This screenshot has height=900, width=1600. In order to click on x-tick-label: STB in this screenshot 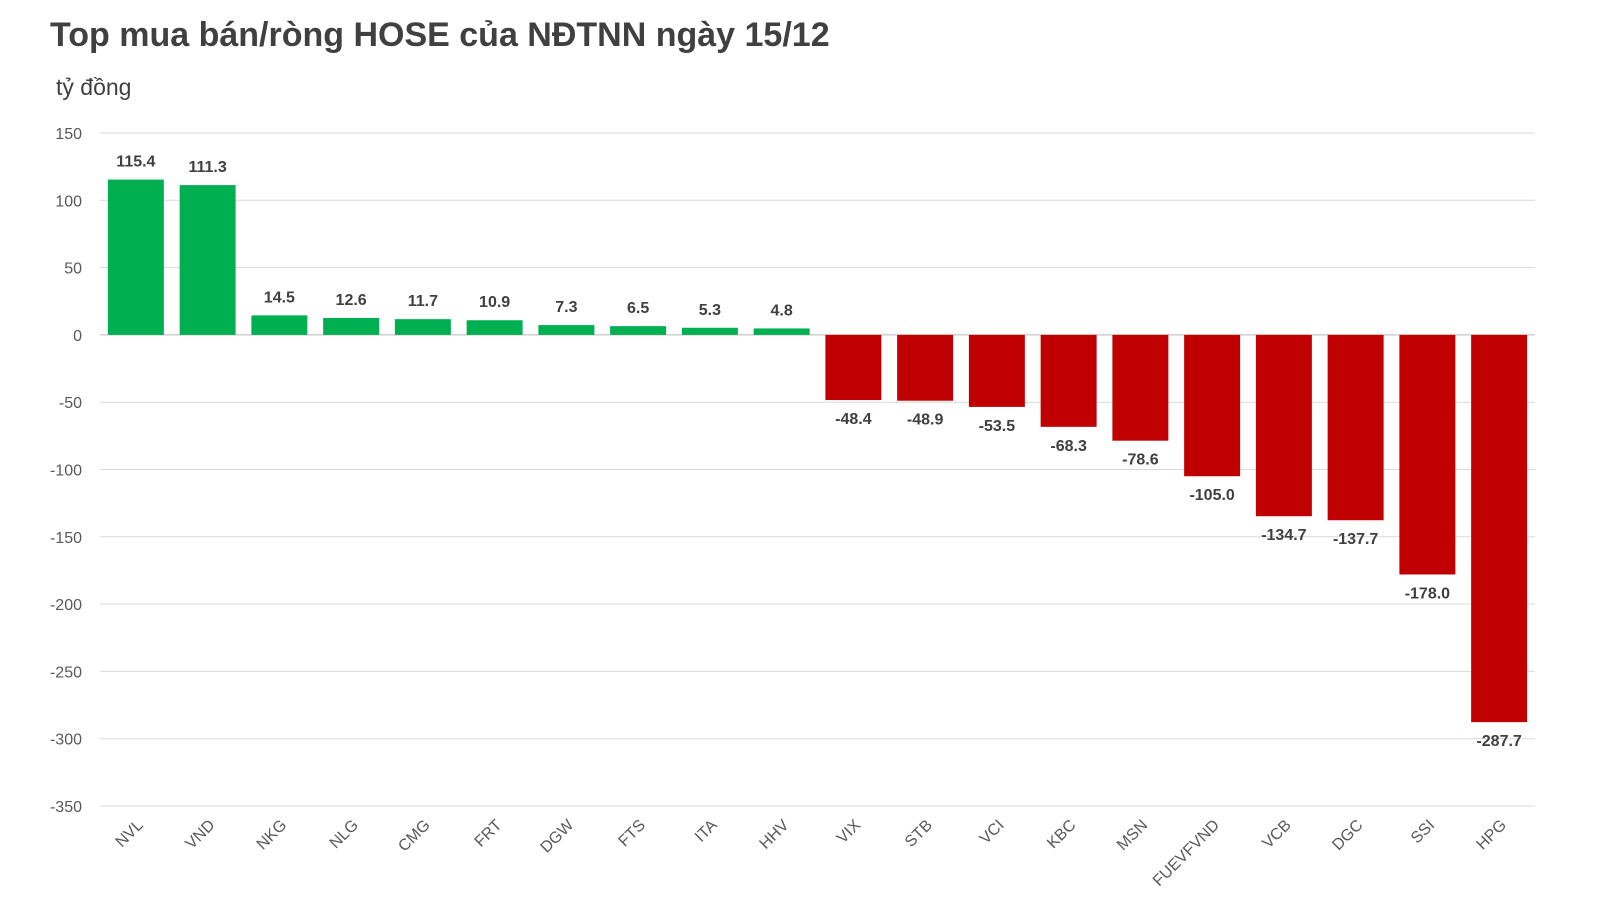, I will do `click(919, 834)`.